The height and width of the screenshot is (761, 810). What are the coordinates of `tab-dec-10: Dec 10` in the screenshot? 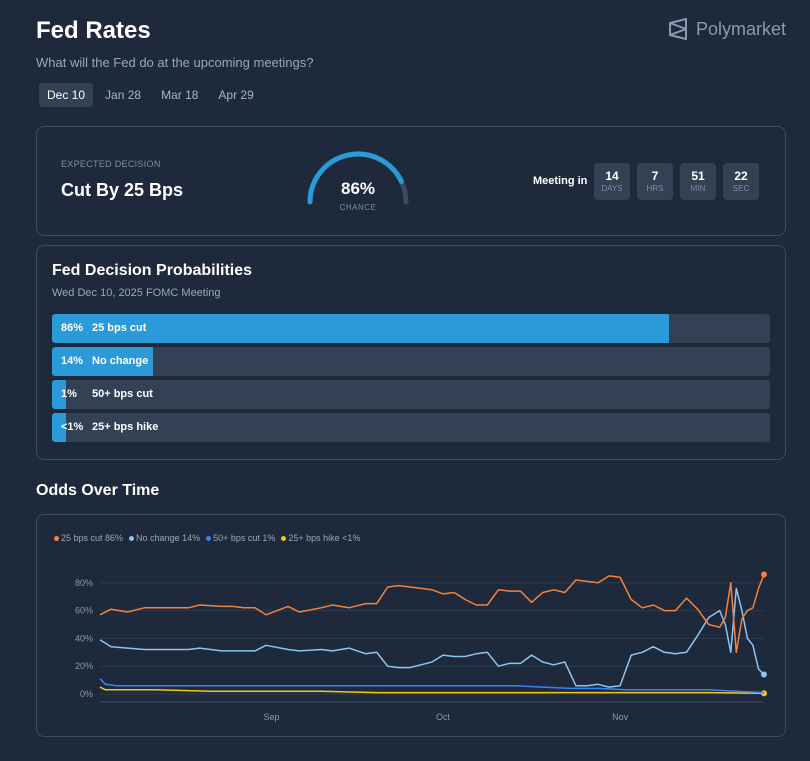 It's located at (66, 95).